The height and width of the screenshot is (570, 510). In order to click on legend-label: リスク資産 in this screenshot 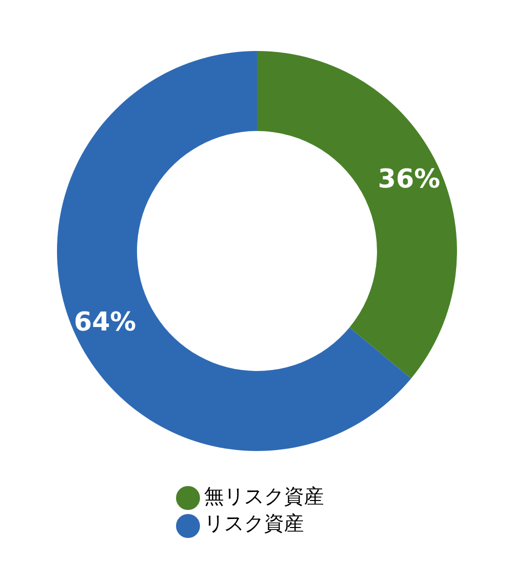, I will do `click(254, 523)`.